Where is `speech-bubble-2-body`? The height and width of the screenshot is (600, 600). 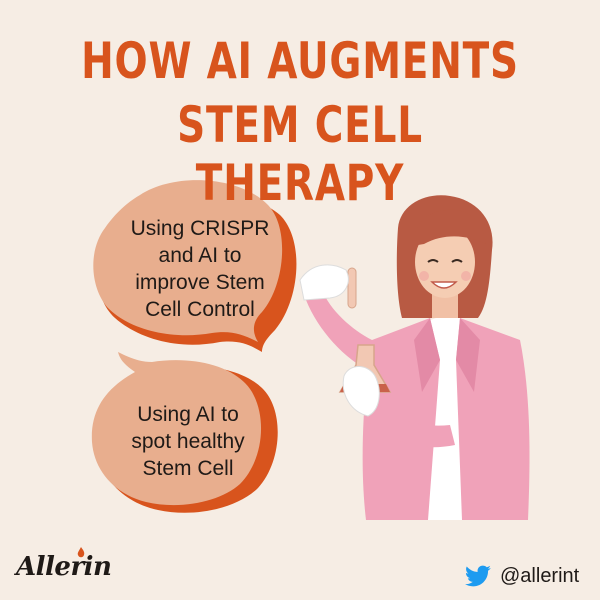 speech-bubble-2-body is located at coordinates (176, 429).